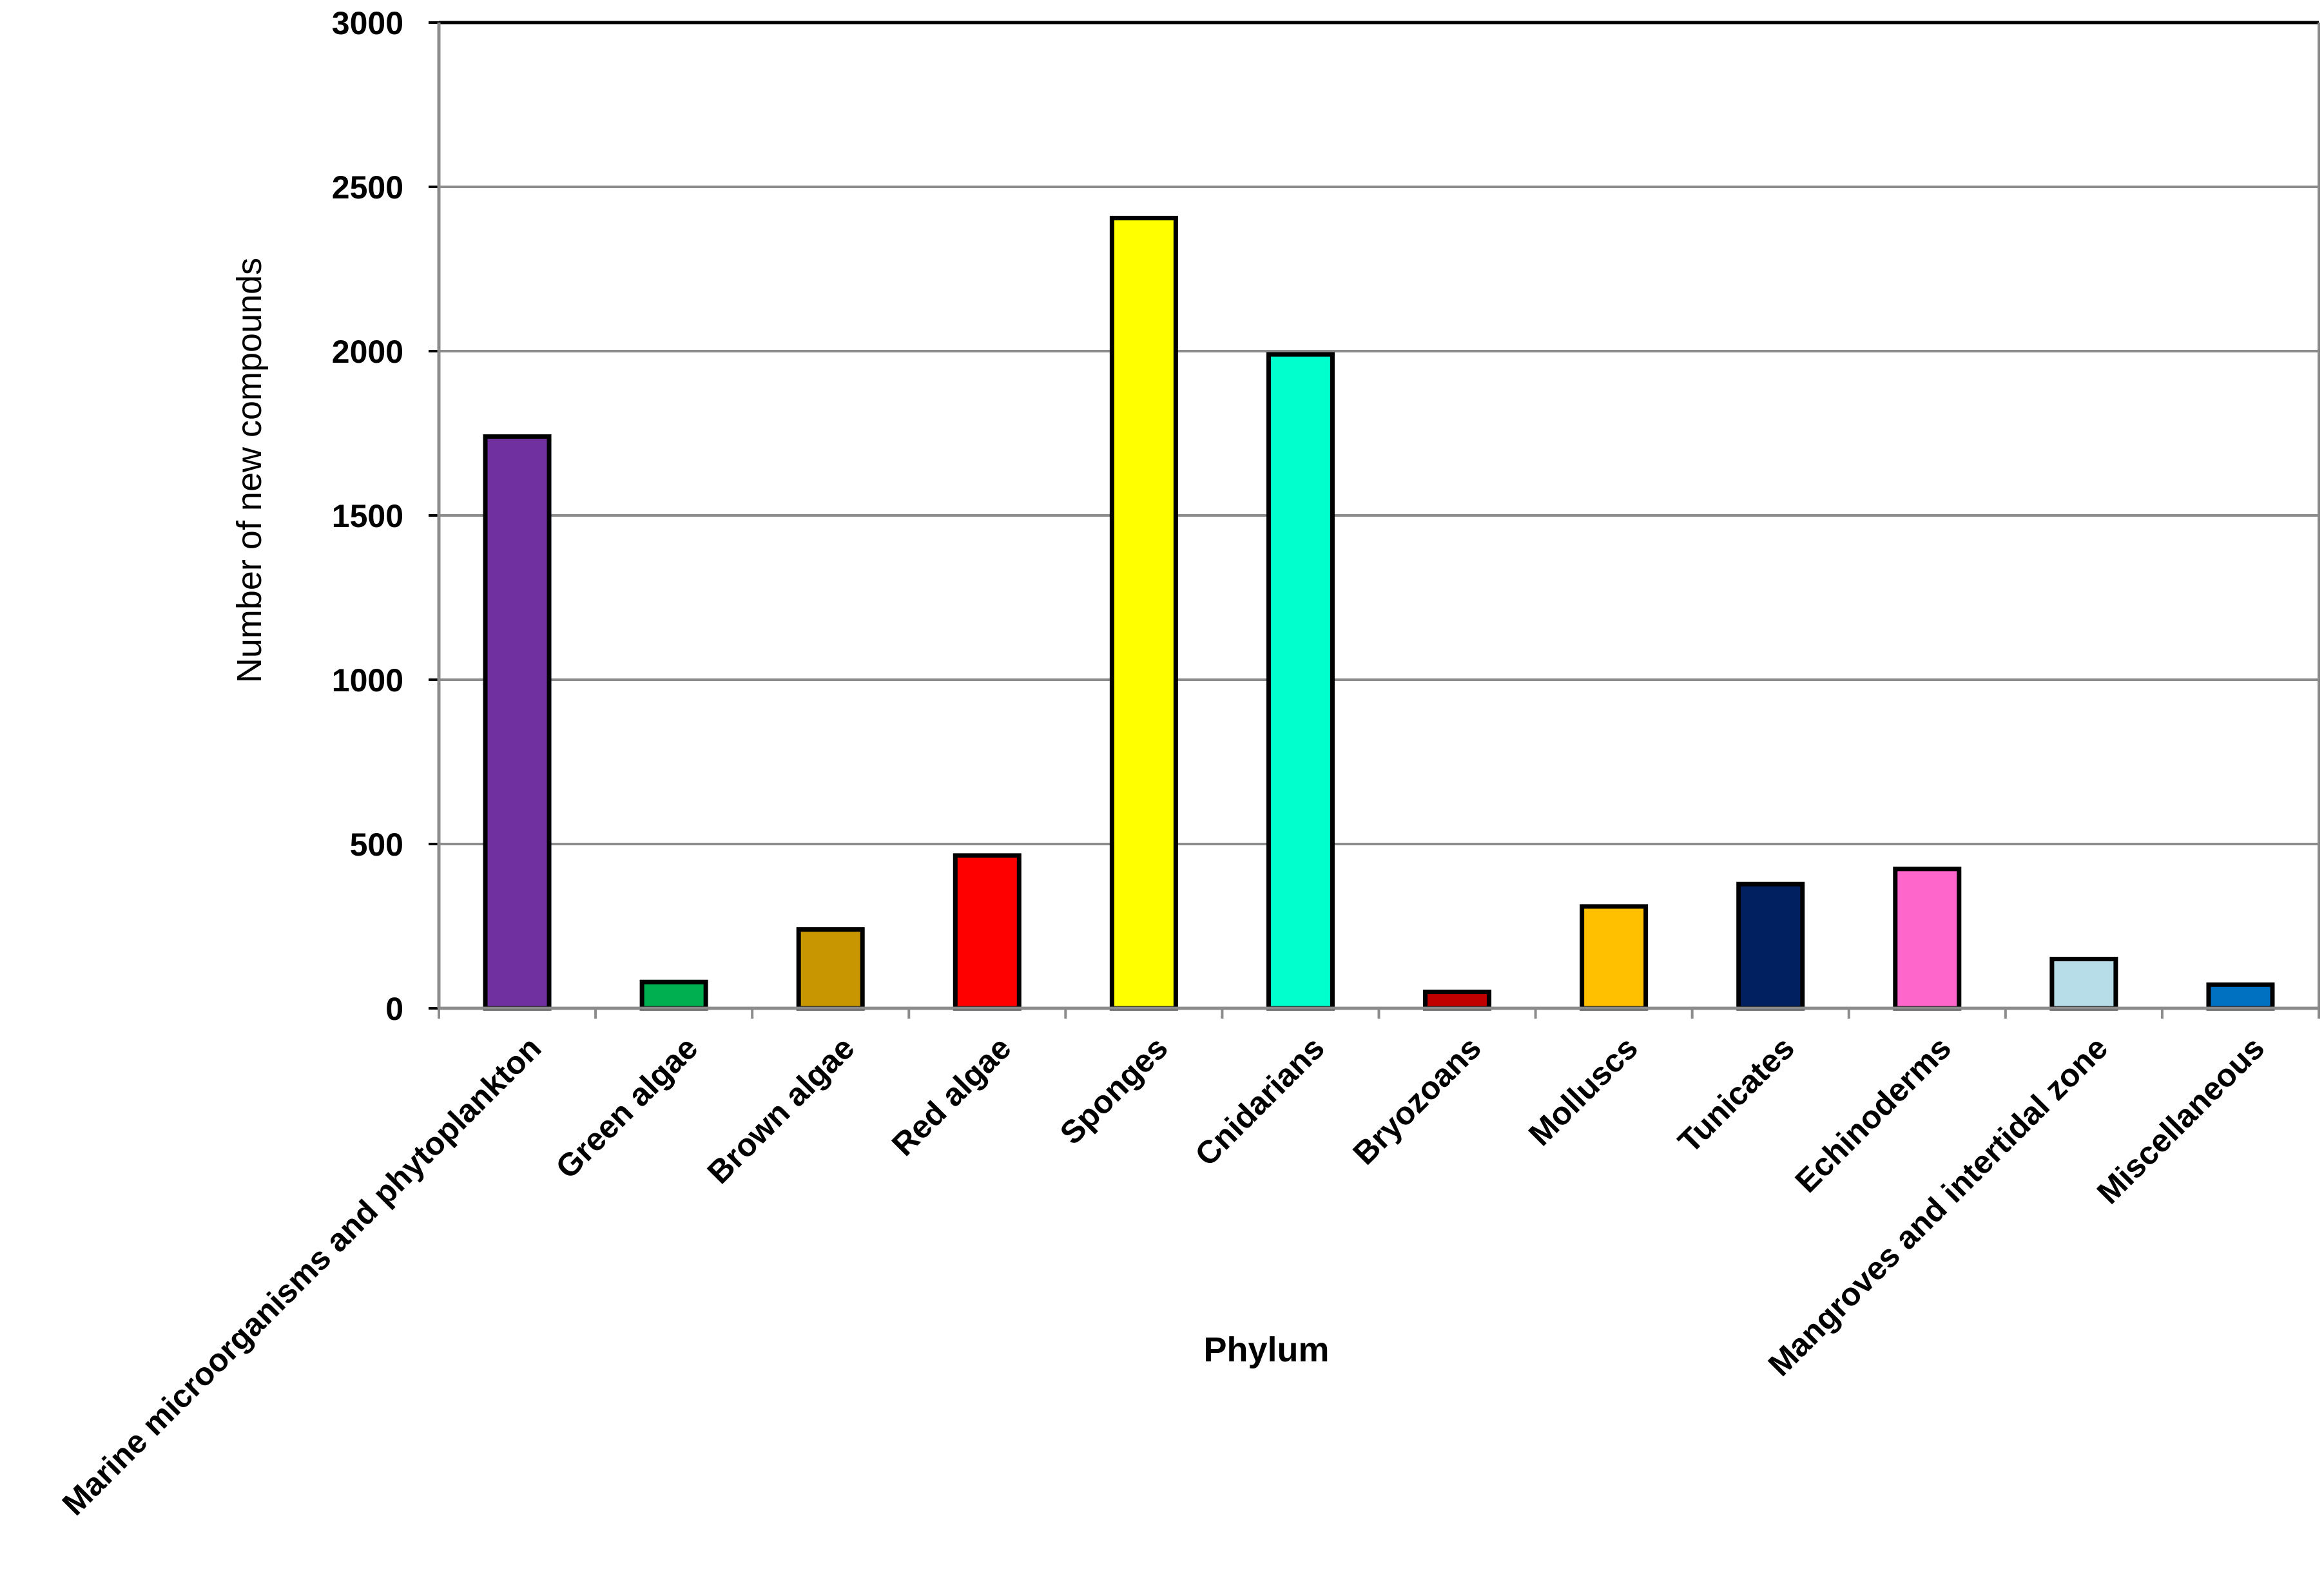 Image resolution: width=2324 pixels, height=1574 pixels. I want to click on x-tick-label: Molluscs, so click(1583, 1092).